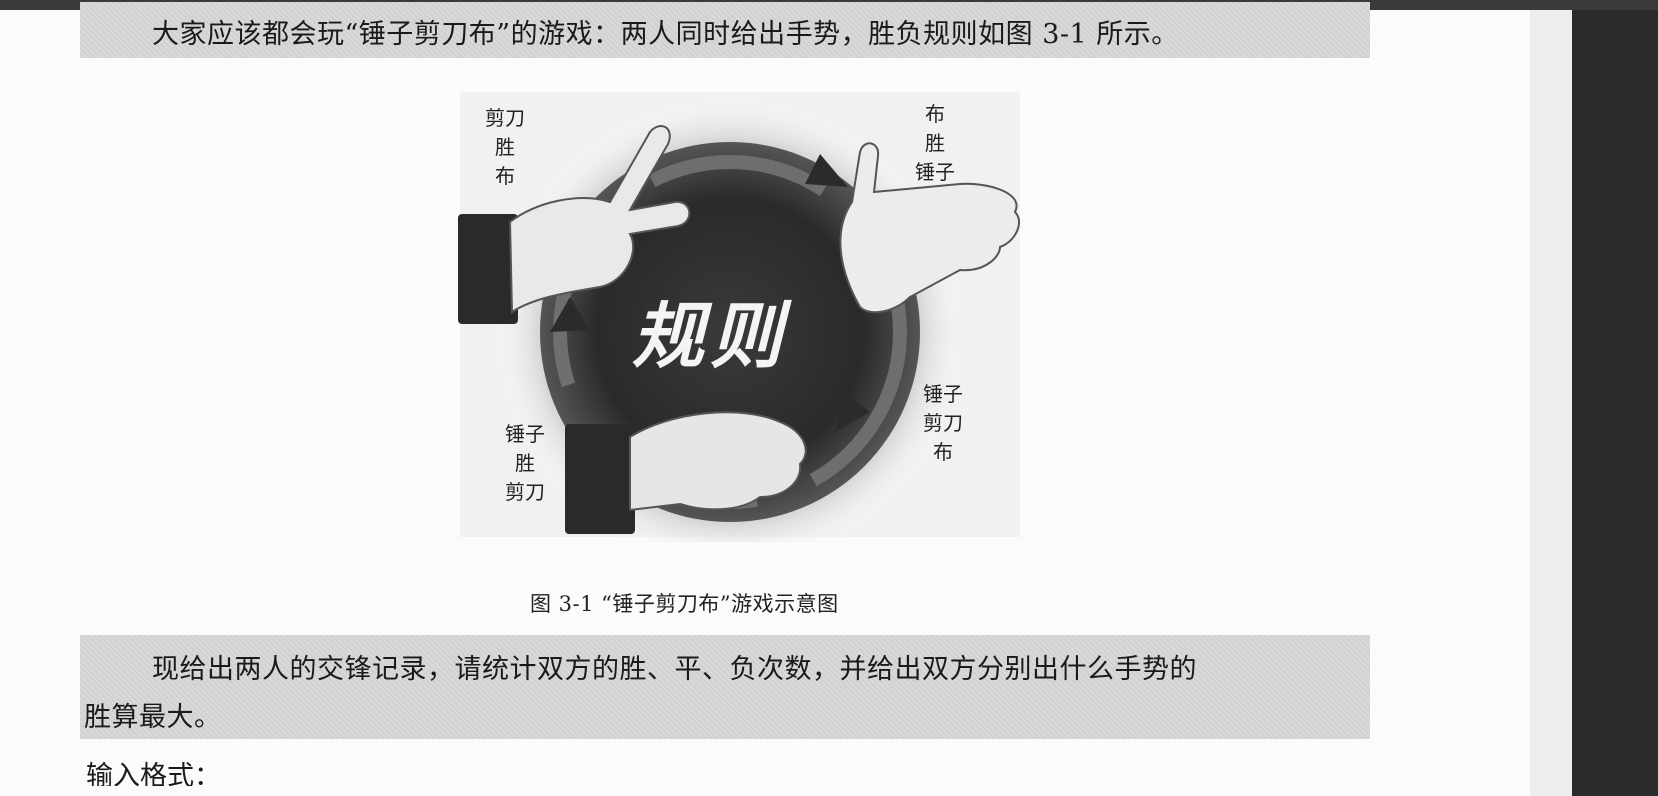 The height and width of the screenshot is (796, 1658). I want to click on paragraph-task-line2: 胜算最大。, so click(153, 717).